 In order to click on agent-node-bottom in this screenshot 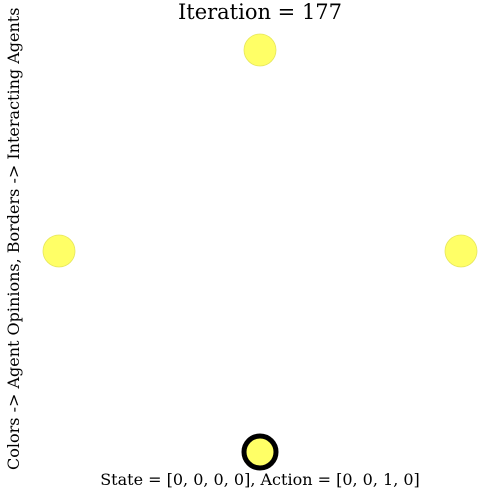, I will do `click(260, 452)`.